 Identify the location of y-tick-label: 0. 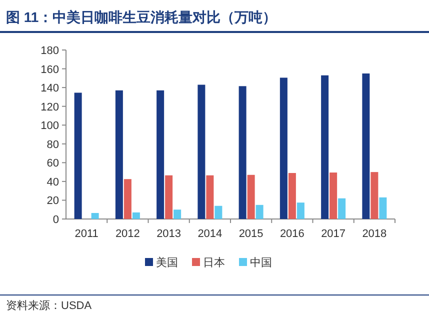
(55, 220).